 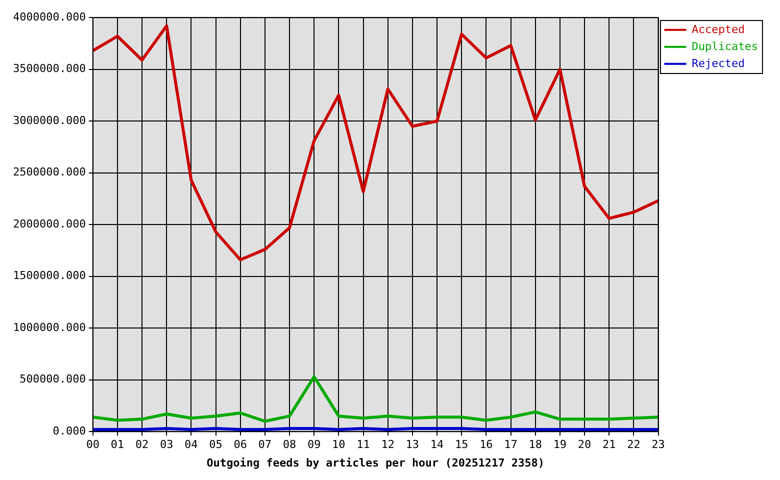 What do you see at coordinates (69, 431) in the screenshot?
I see `y-tick-label: 0.000` at bounding box center [69, 431].